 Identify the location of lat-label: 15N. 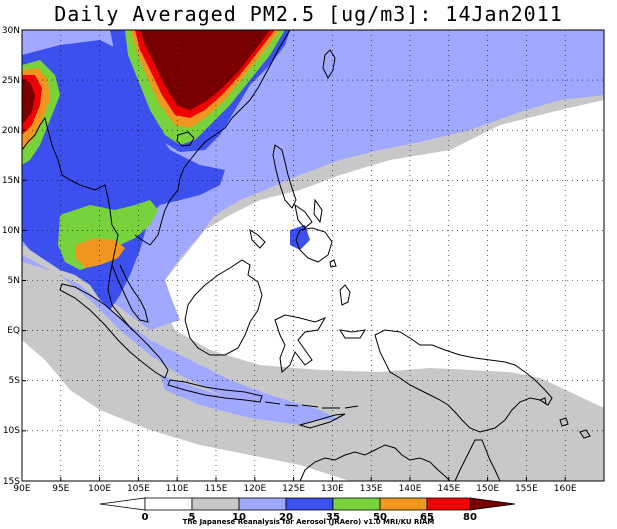
(11, 181).